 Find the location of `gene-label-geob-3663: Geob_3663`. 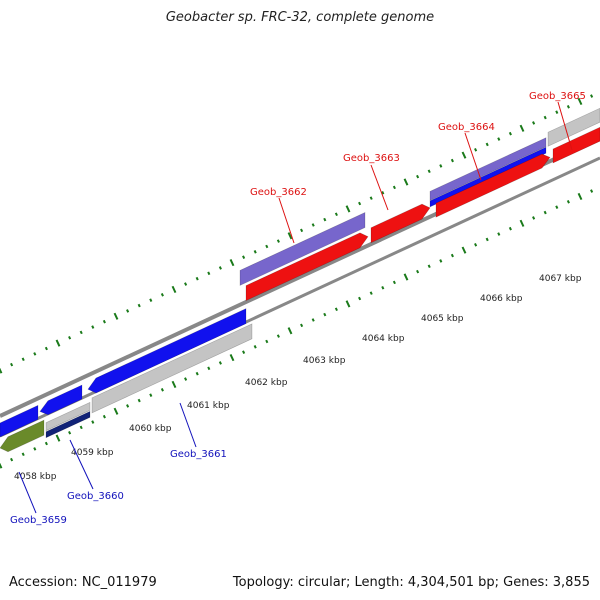

gene-label-geob-3663: Geob_3663 is located at coordinates (371, 158).